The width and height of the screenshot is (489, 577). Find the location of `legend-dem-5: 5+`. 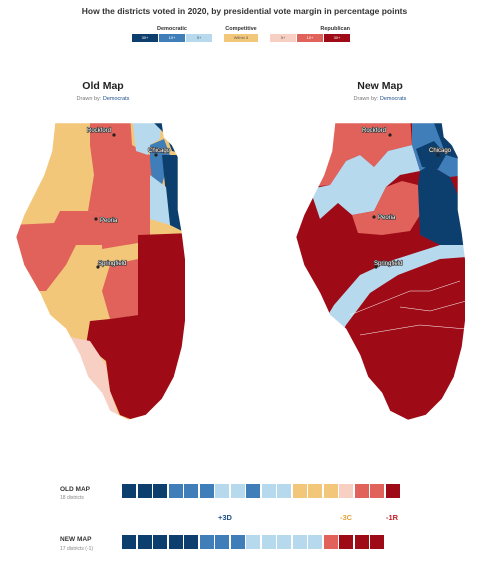

legend-dem-5: 5+ is located at coordinates (199, 38).